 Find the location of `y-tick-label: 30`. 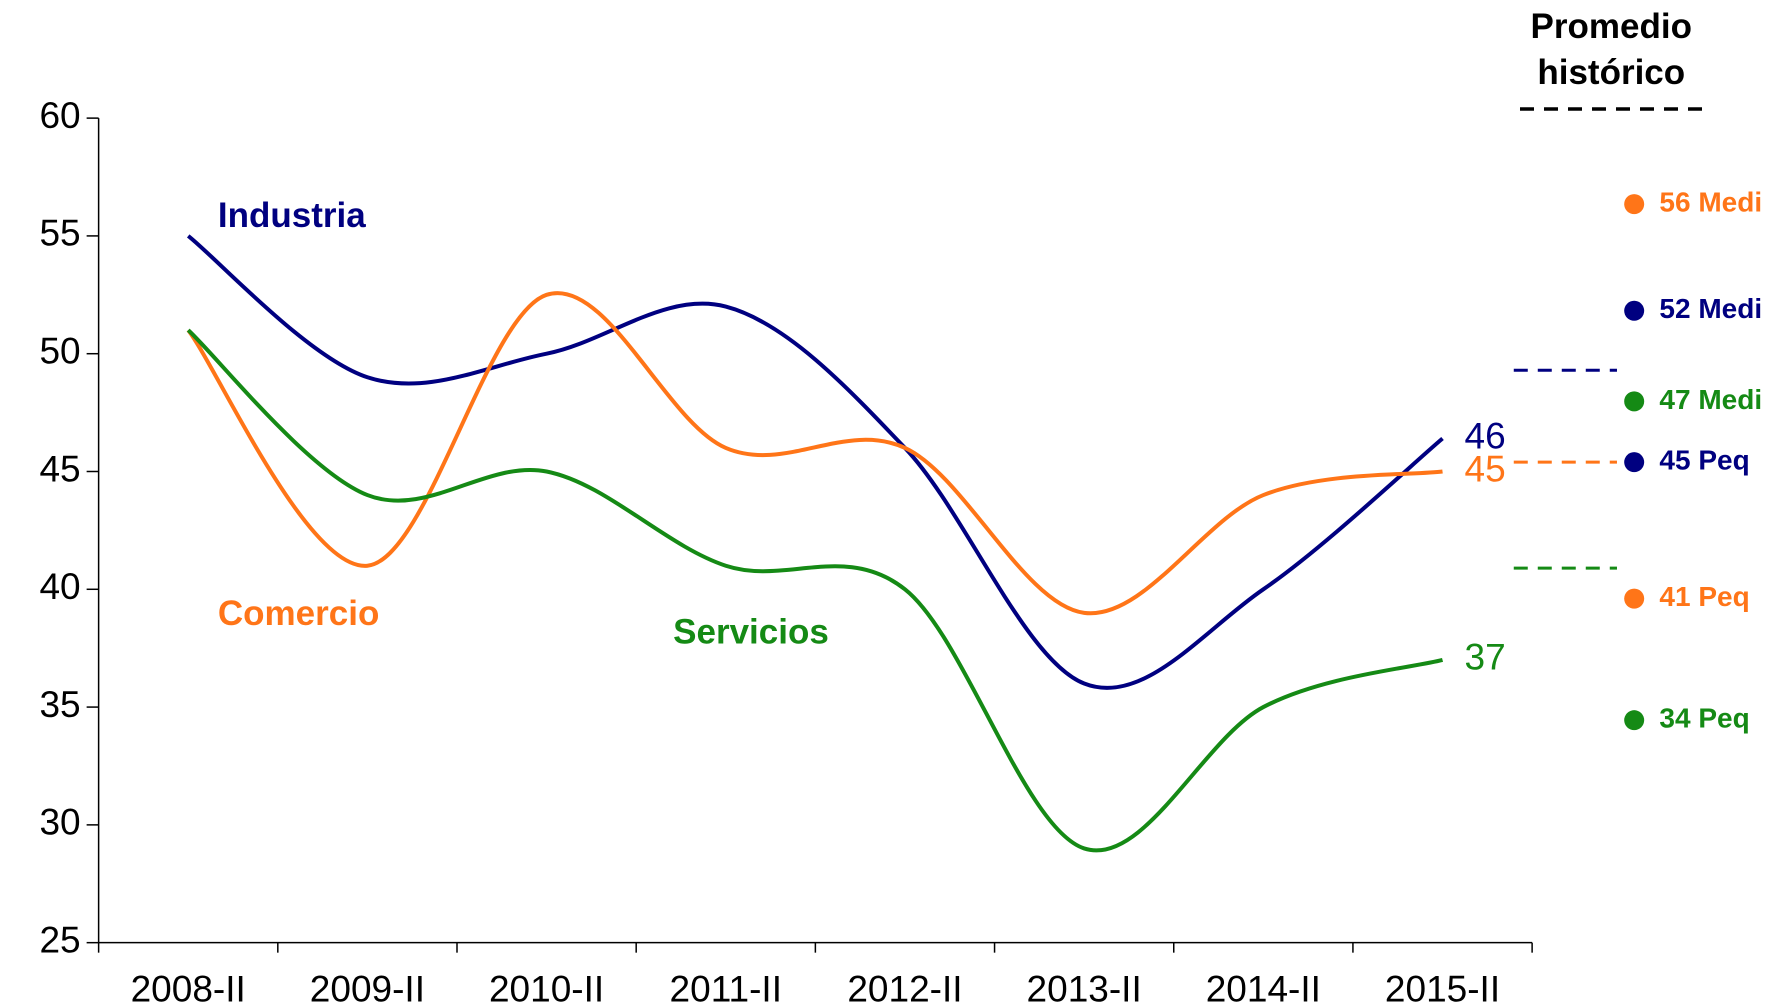

y-tick-label: 30 is located at coordinates (59, 822).